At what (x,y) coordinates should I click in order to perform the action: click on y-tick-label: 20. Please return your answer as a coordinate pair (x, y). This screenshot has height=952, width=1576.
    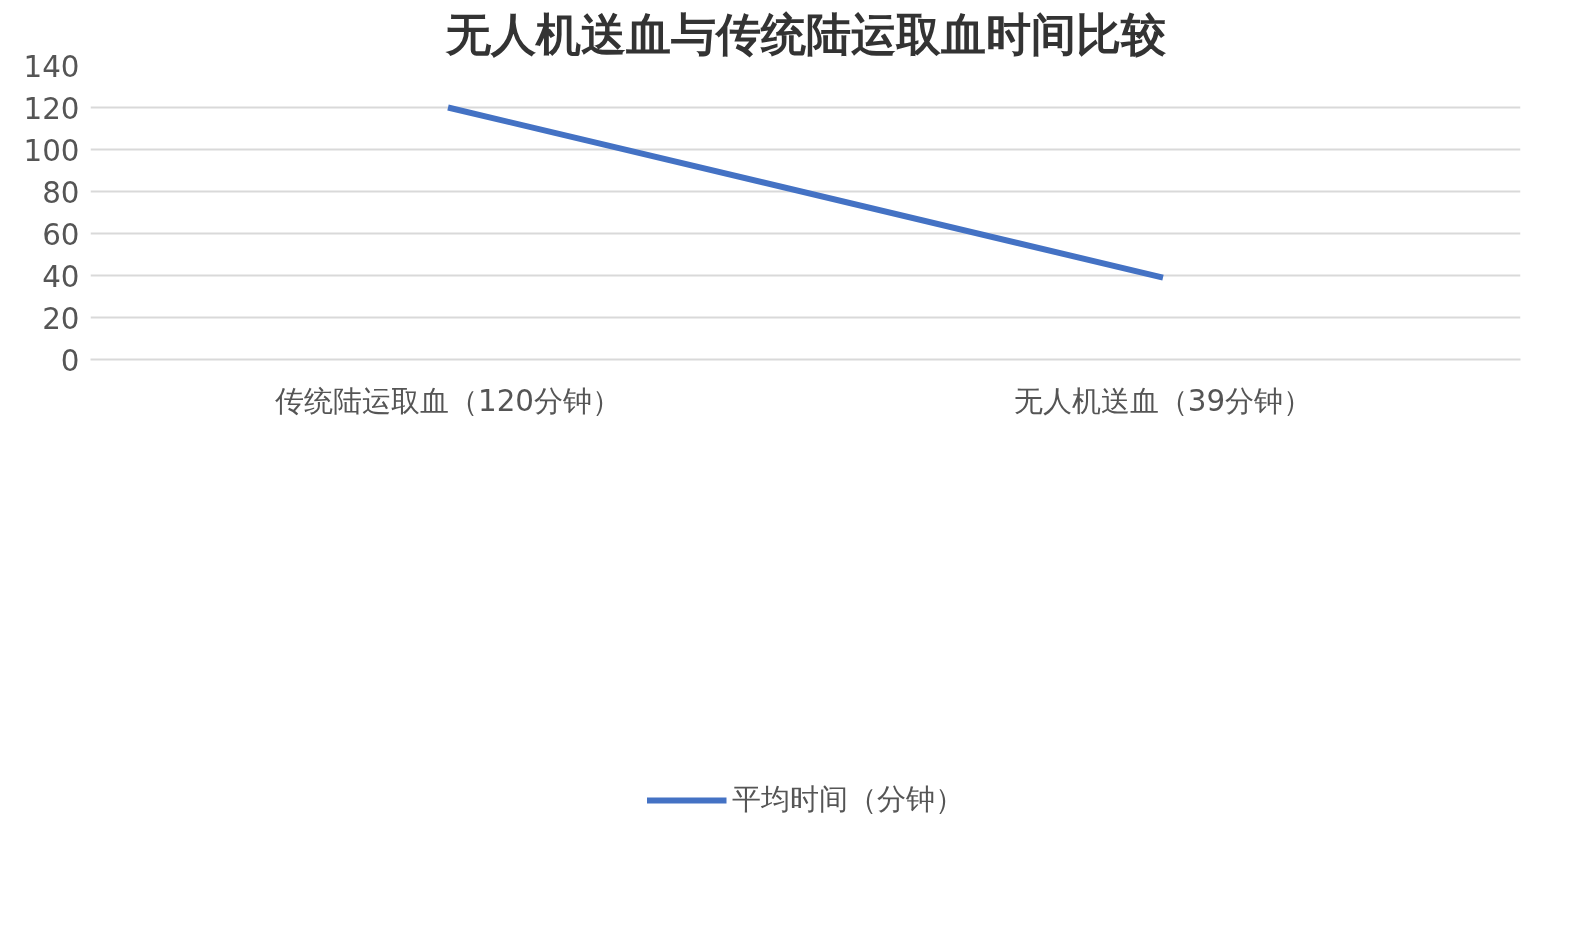
    Looking at the image, I should click on (61, 318).